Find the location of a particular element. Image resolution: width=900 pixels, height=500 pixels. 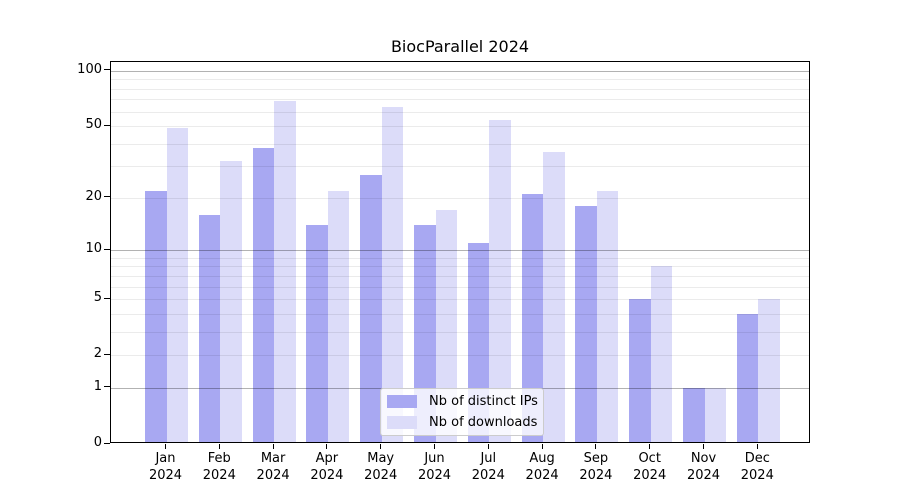

bar-nb-of-distinct-ips-dec is located at coordinates (747, 377).